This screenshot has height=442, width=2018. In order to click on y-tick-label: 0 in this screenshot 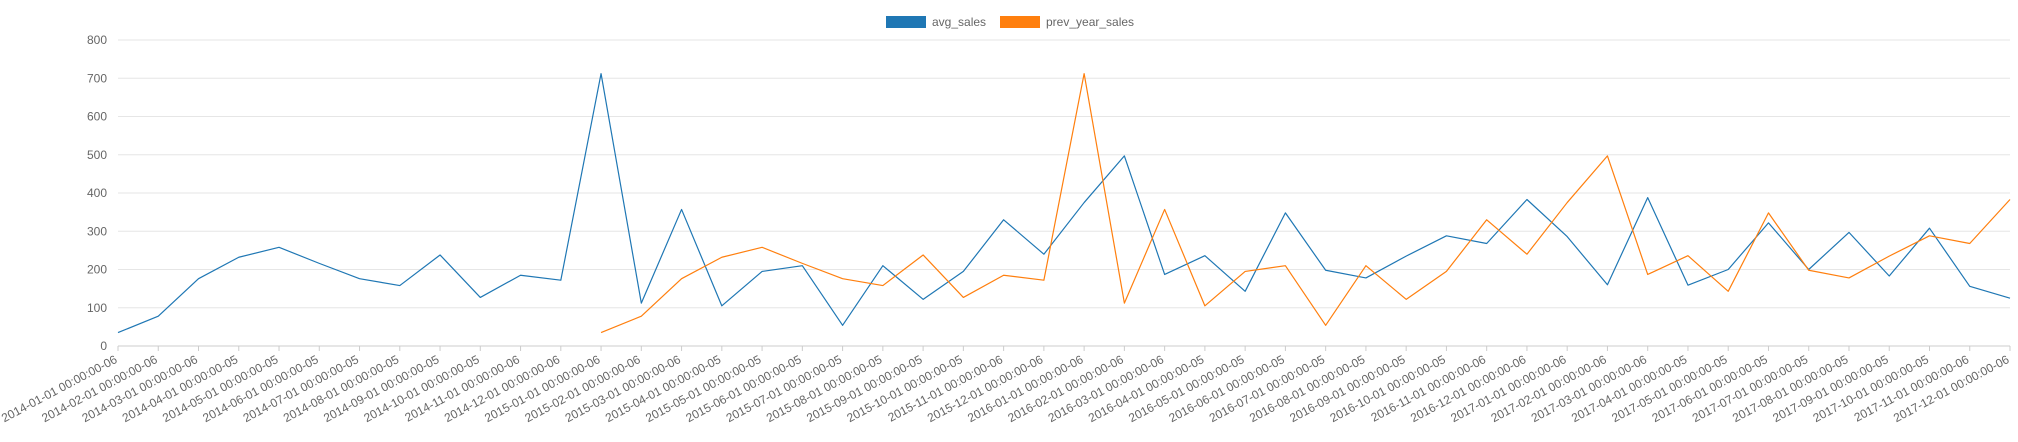, I will do `click(103, 346)`.